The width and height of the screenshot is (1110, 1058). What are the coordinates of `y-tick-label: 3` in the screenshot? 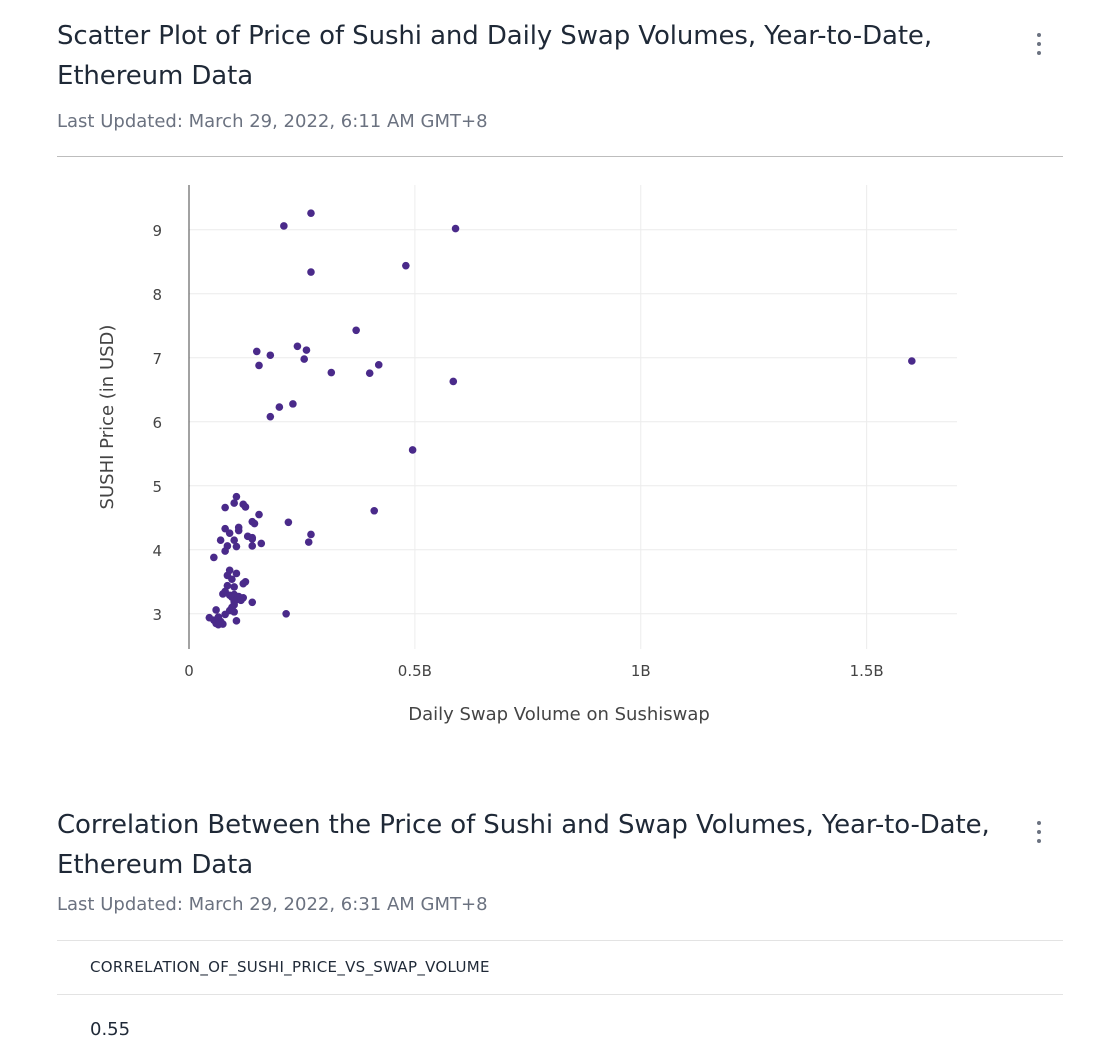 It's located at (157, 615).